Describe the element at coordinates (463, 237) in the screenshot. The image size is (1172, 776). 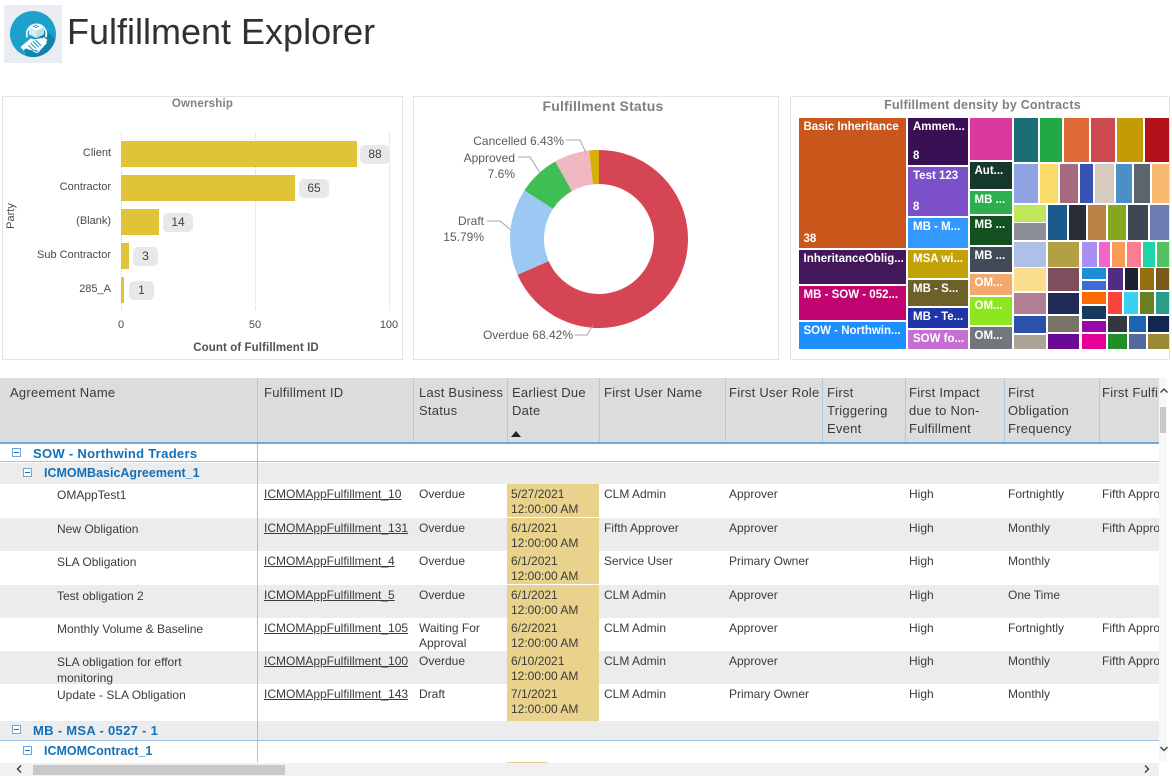
I see `svg-text: 15.79%` at that location.